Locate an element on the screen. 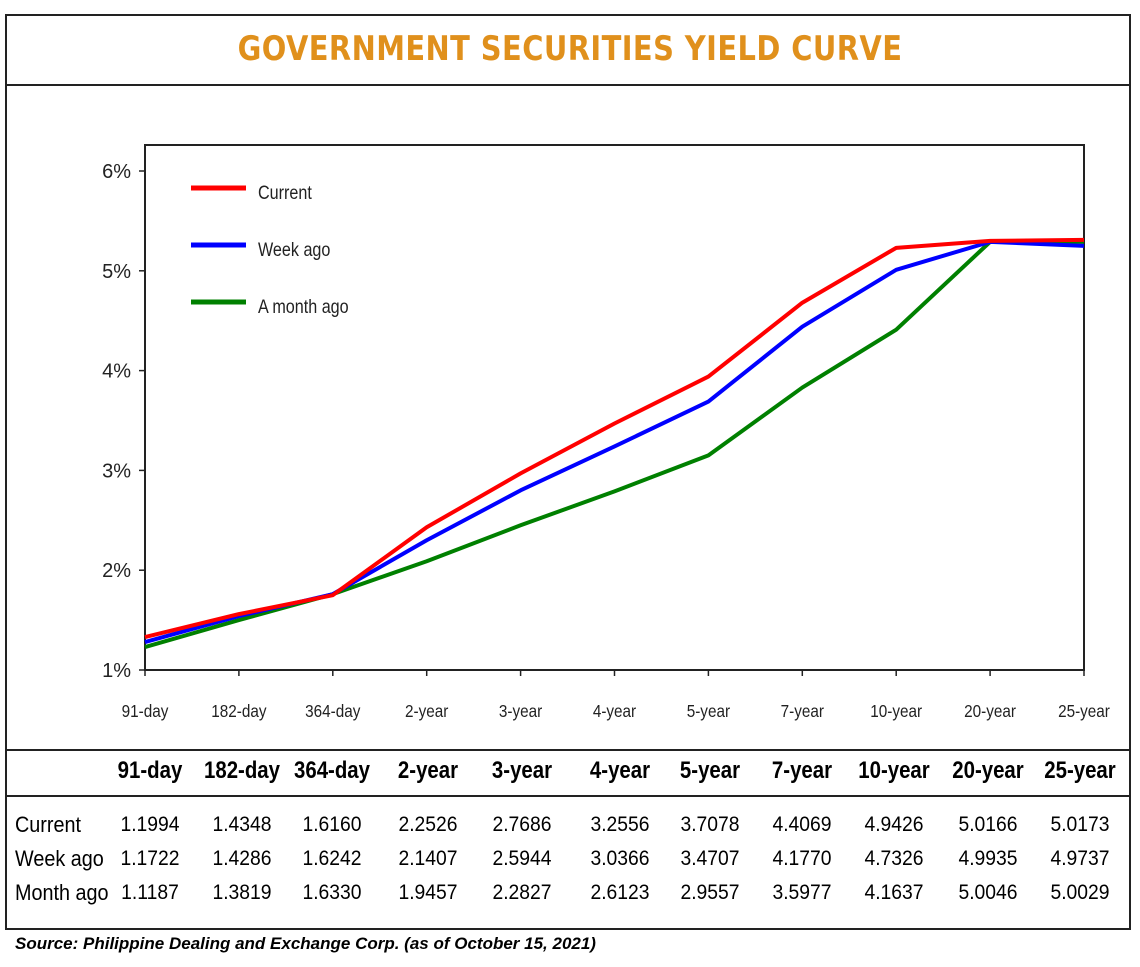  chart-title: GOVERNMENT SECURITIES YIELD CURVE is located at coordinates (570, 49).